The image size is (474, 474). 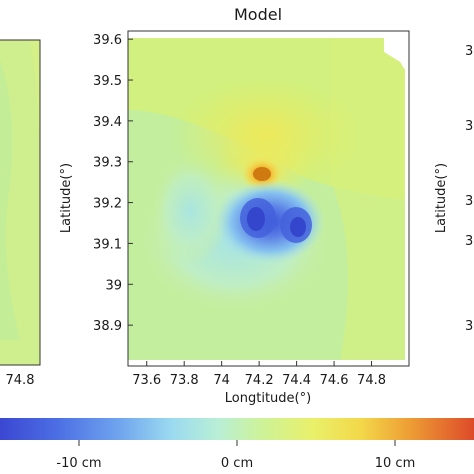 I want to click on x-tick-label: 73.8, so click(x=184, y=380).